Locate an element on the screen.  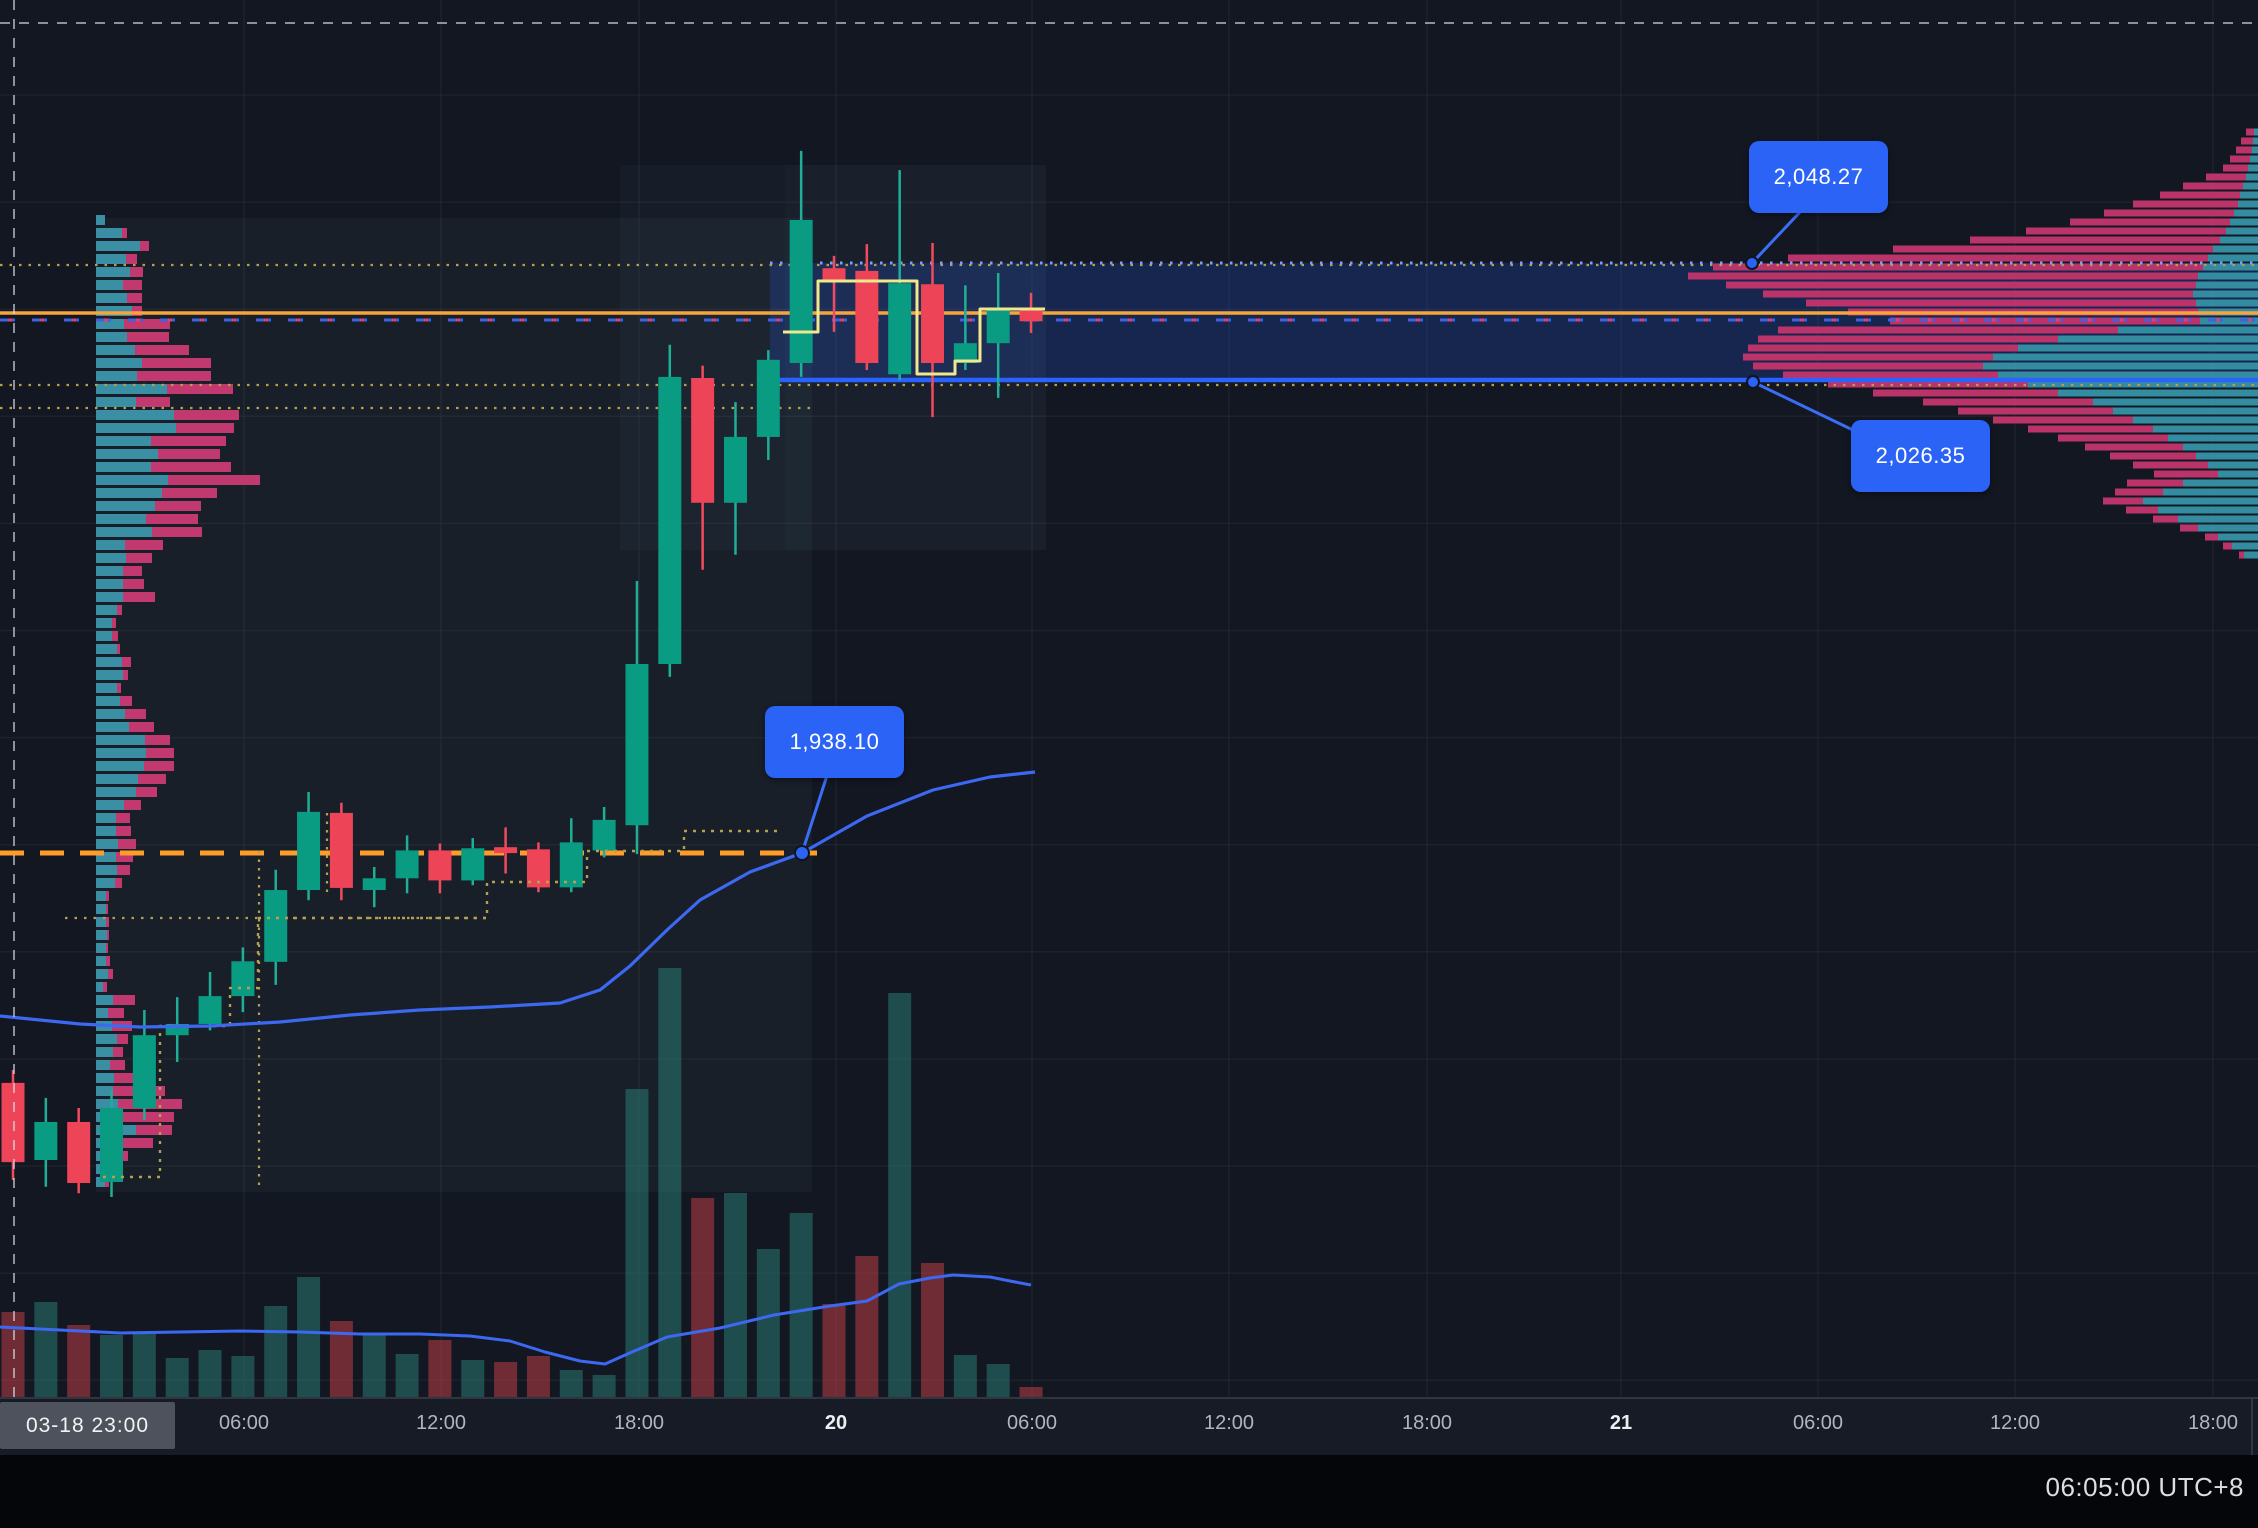
crosshair-time-label: 03-18 23:00 is located at coordinates (87, 1425).